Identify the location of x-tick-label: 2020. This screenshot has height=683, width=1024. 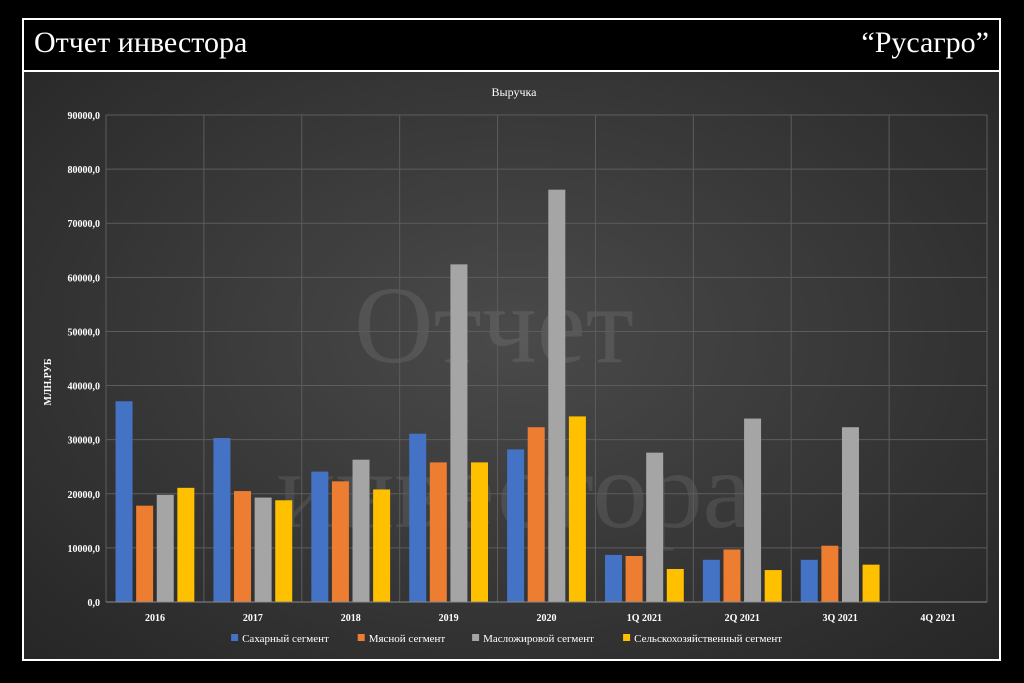
(547, 618).